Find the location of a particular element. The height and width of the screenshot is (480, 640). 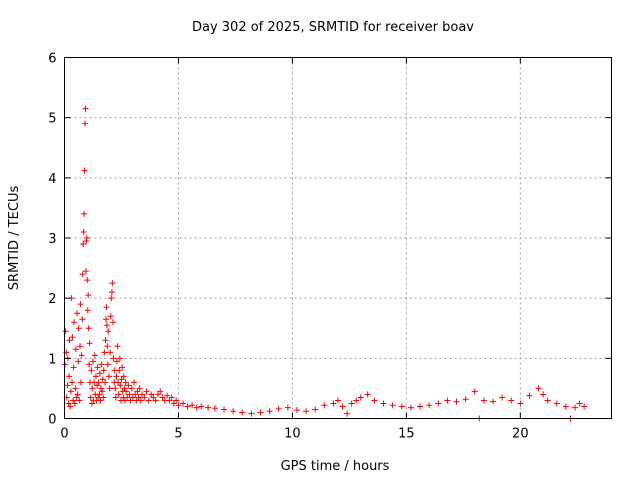

y-axis-label: SRMTID / TECUs is located at coordinates (14, 238).